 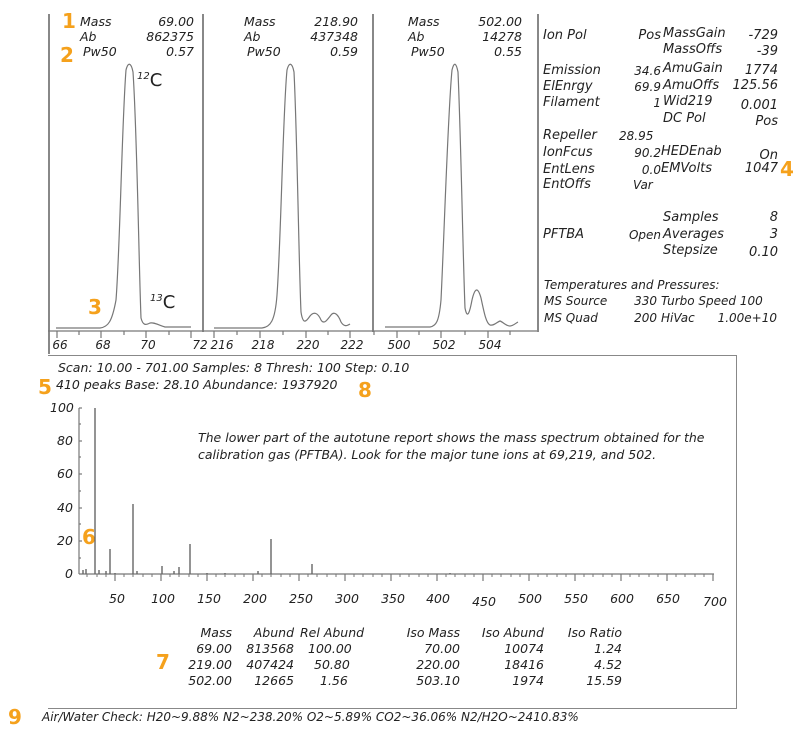 What do you see at coordinates (428, 51) in the screenshot?
I see `pw50-label: Pw50` at bounding box center [428, 51].